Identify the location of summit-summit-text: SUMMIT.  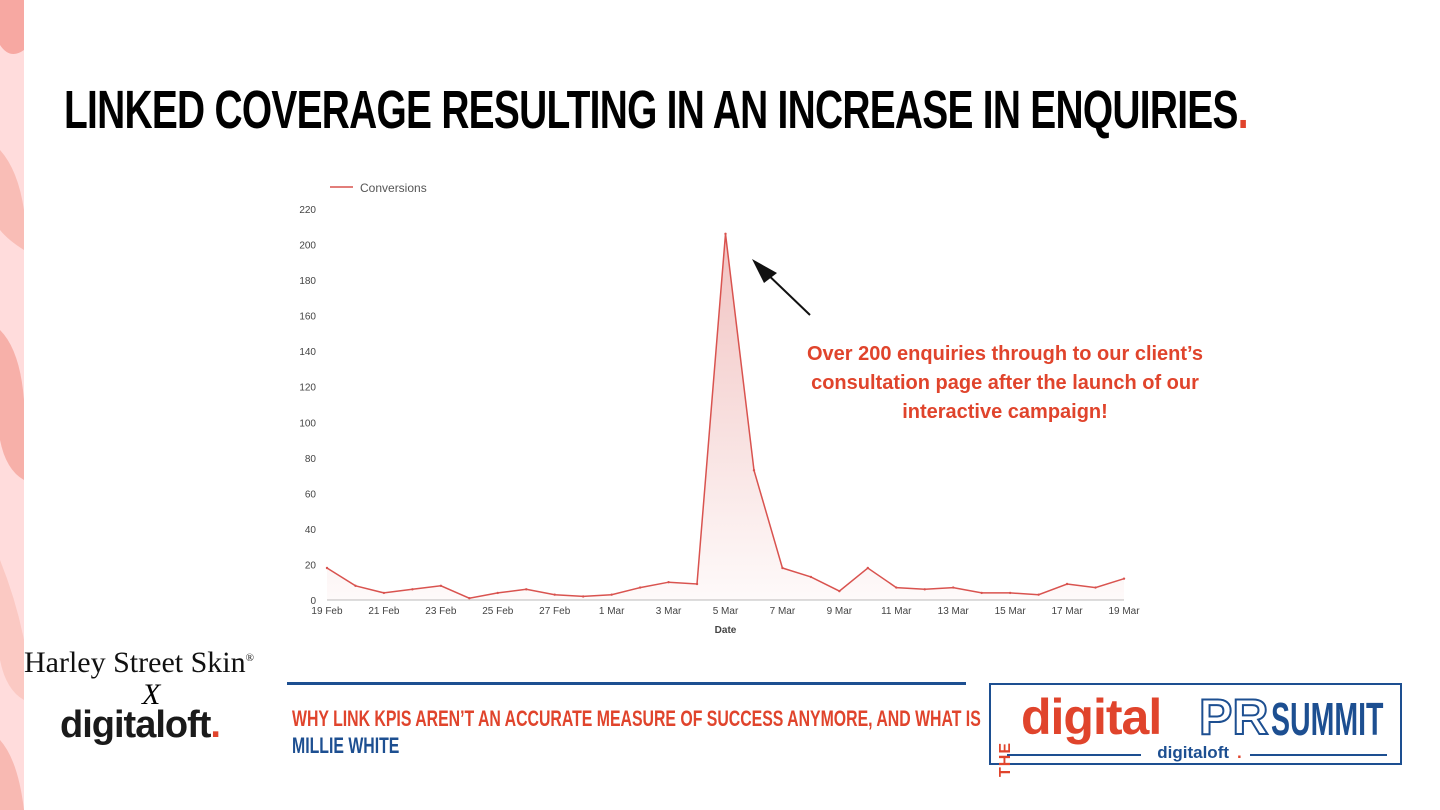
(1327, 719).